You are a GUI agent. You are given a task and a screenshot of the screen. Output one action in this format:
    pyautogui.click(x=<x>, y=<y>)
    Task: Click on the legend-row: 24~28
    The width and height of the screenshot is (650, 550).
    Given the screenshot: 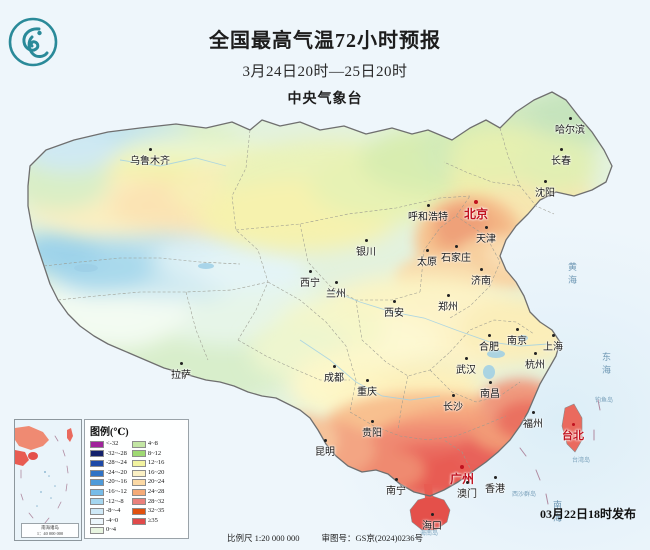 What is the action you would take?
    pyautogui.click(x=148, y=492)
    